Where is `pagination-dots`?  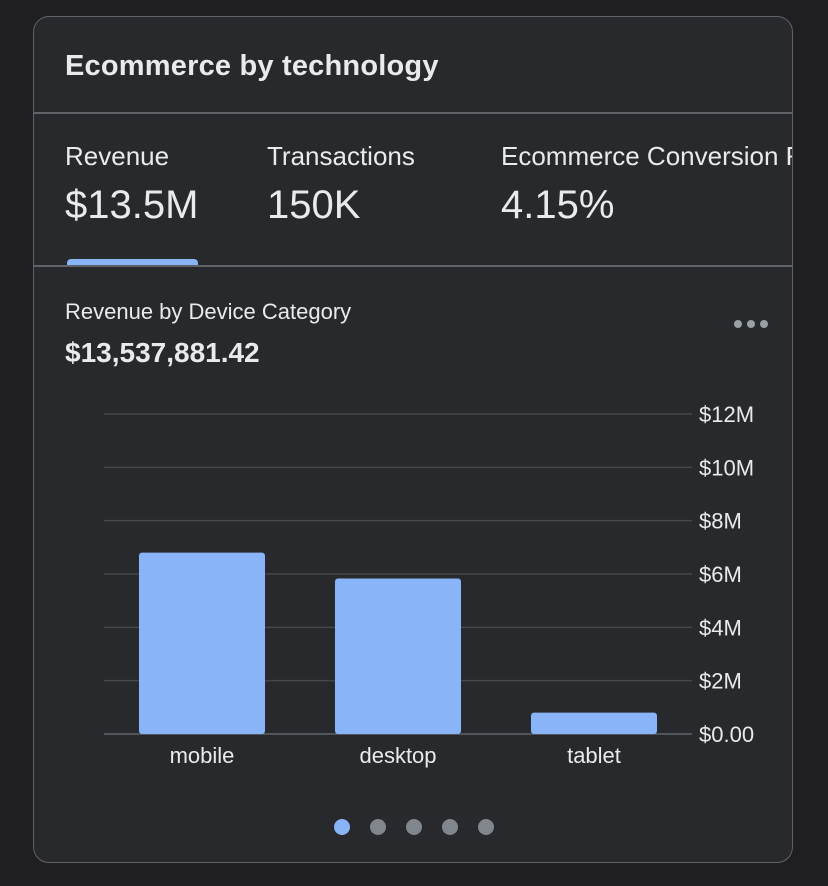
pagination-dots is located at coordinates (413, 827).